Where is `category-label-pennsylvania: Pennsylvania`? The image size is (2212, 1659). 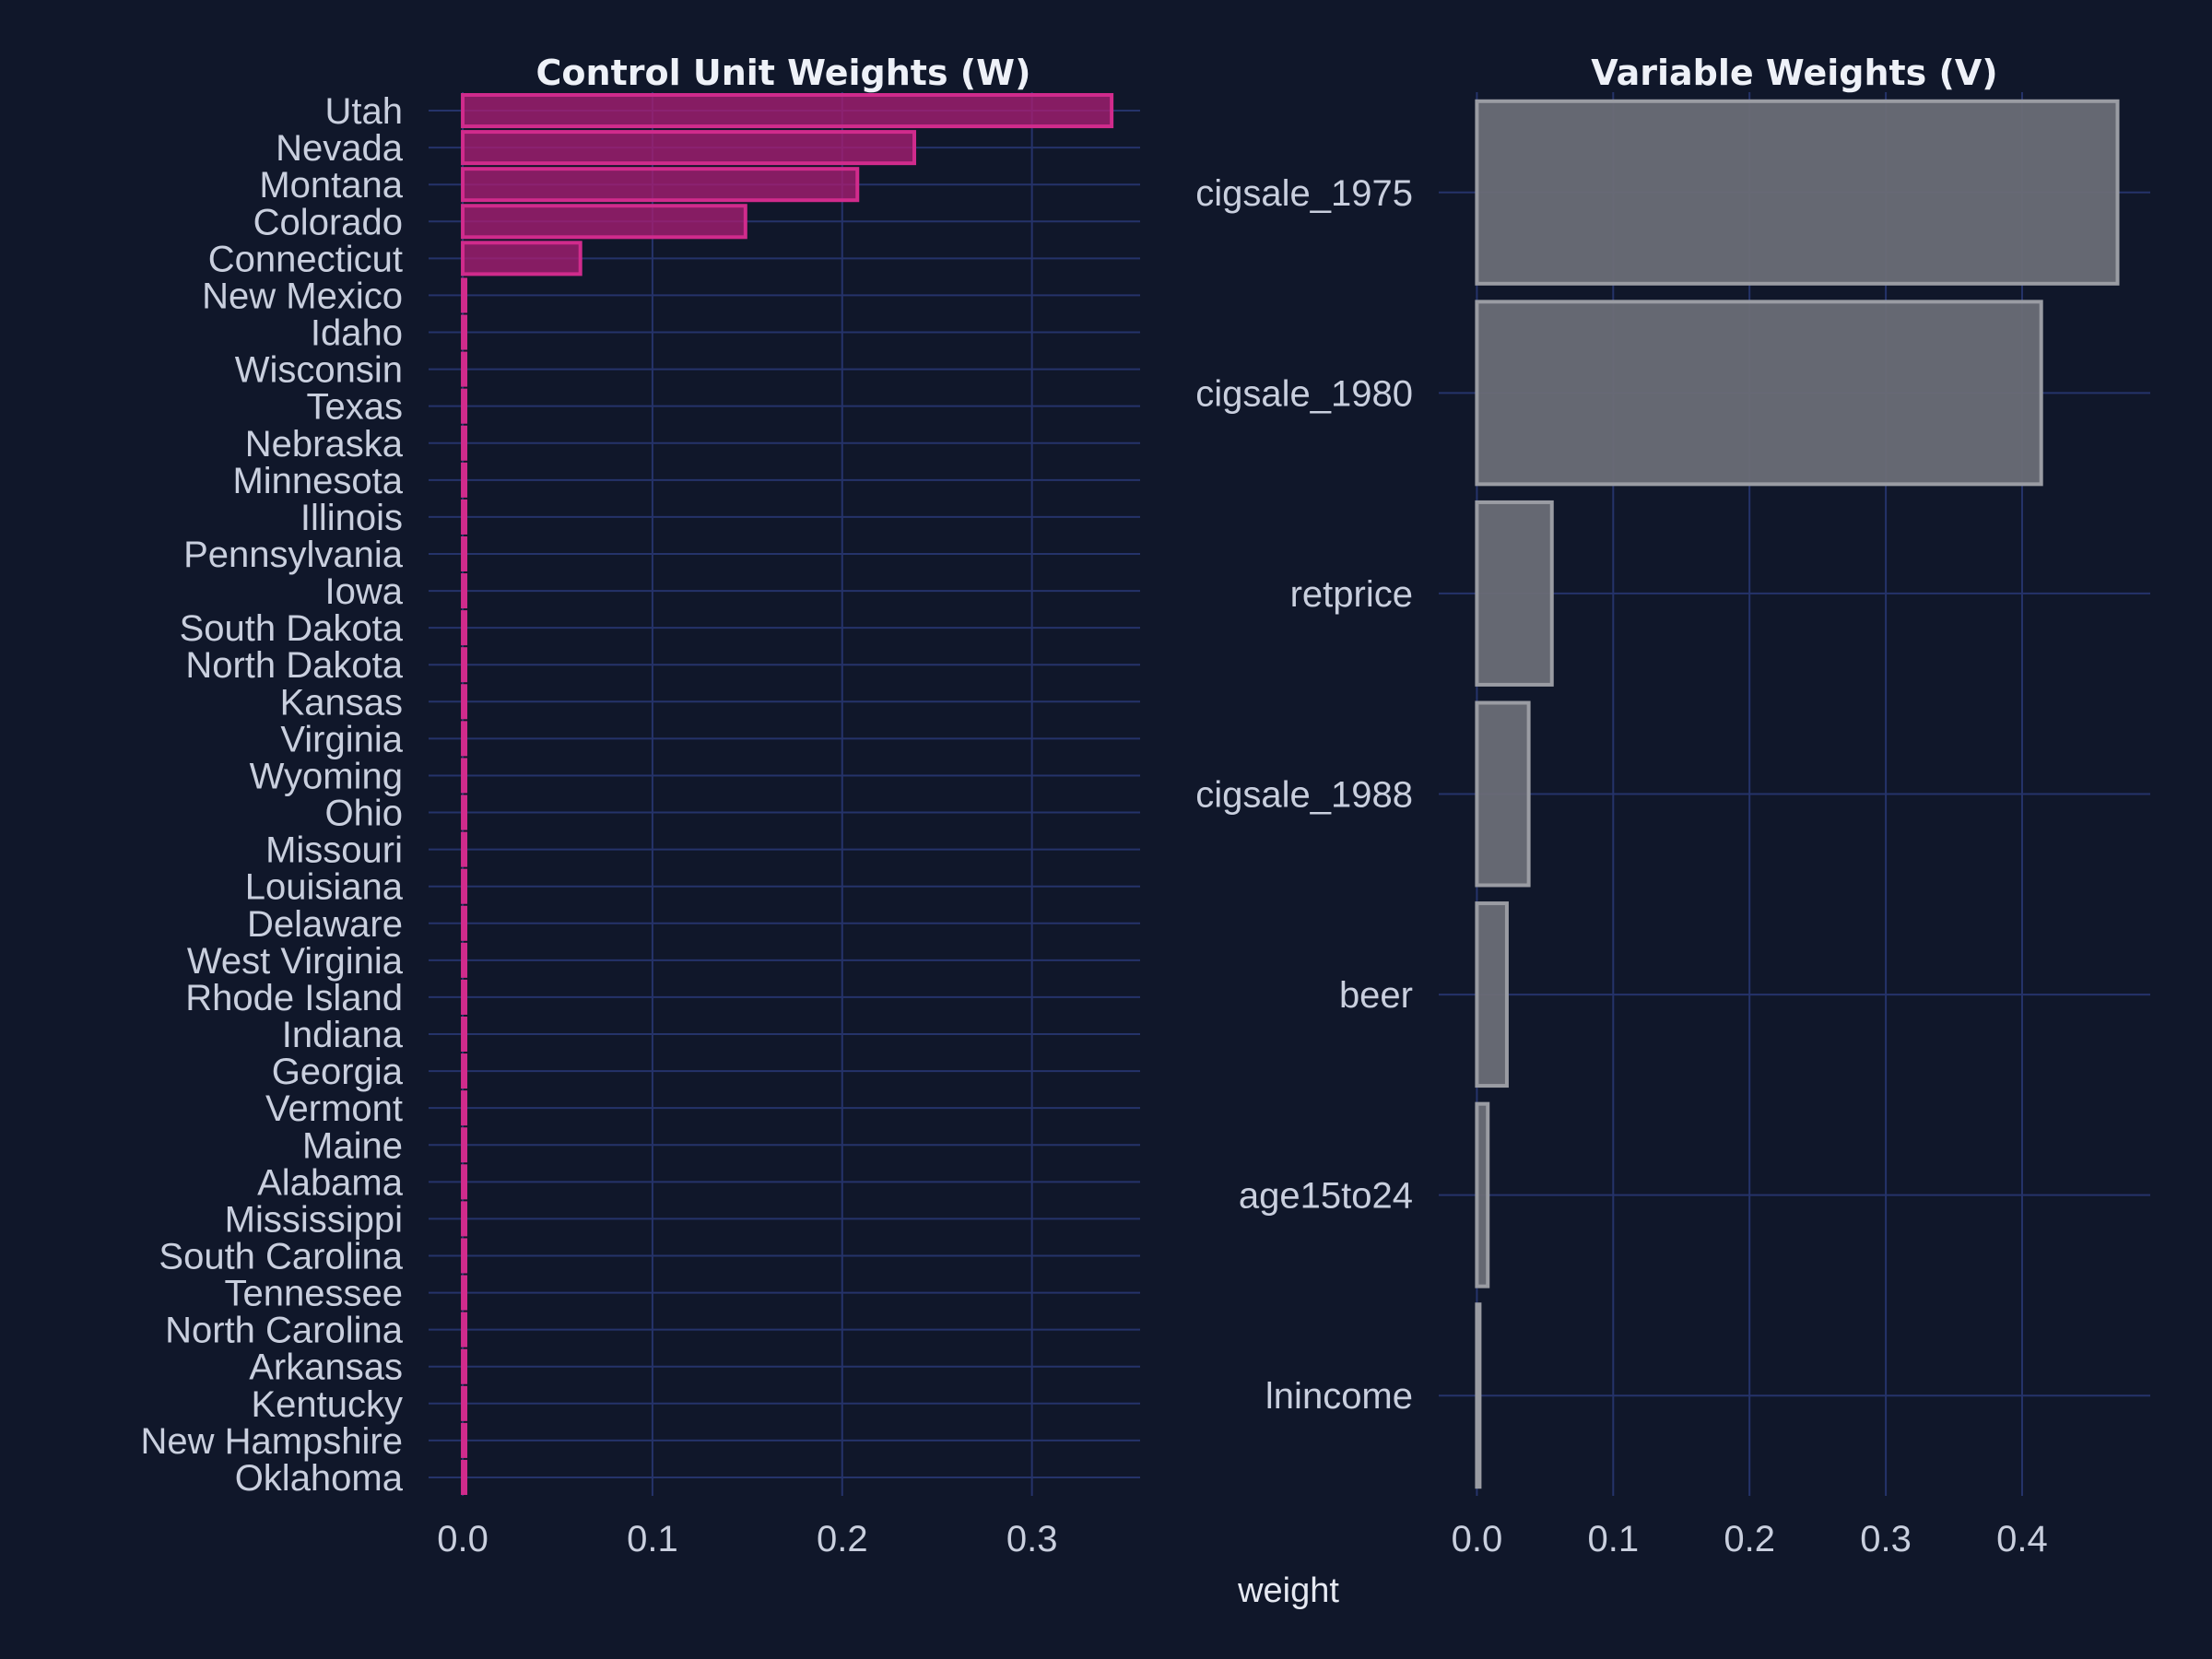 category-label-pennsylvania: Pennsylvania is located at coordinates (293, 555).